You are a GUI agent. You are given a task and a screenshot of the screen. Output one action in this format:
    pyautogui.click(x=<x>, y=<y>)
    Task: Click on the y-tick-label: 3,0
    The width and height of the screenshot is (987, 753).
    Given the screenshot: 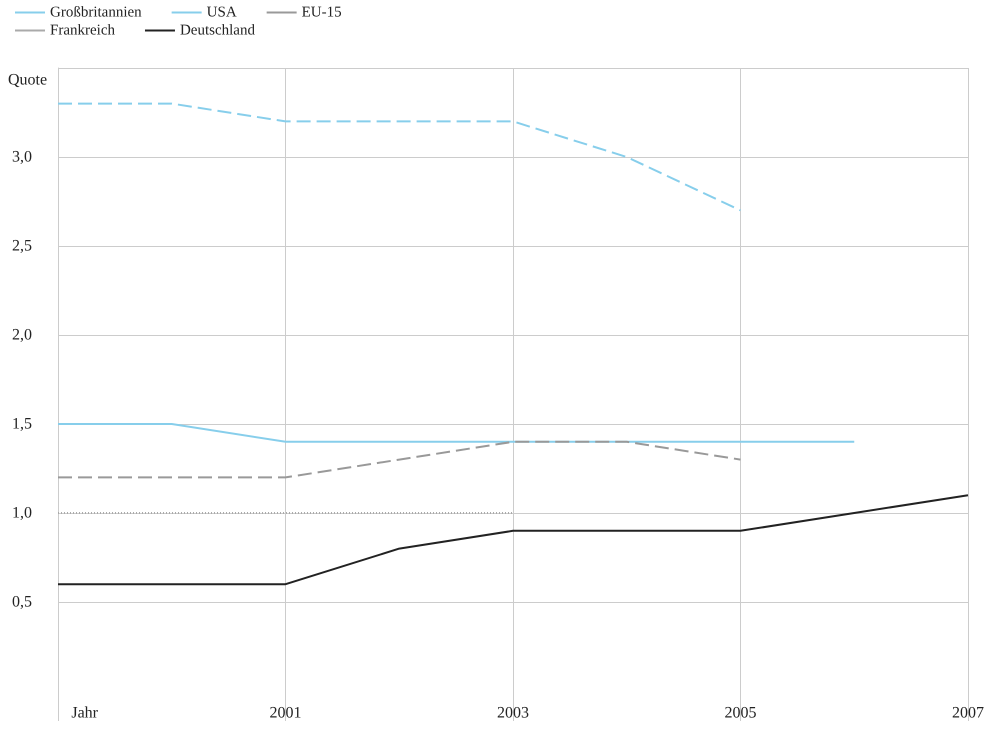 What is the action you would take?
    pyautogui.click(x=22, y=157)
    